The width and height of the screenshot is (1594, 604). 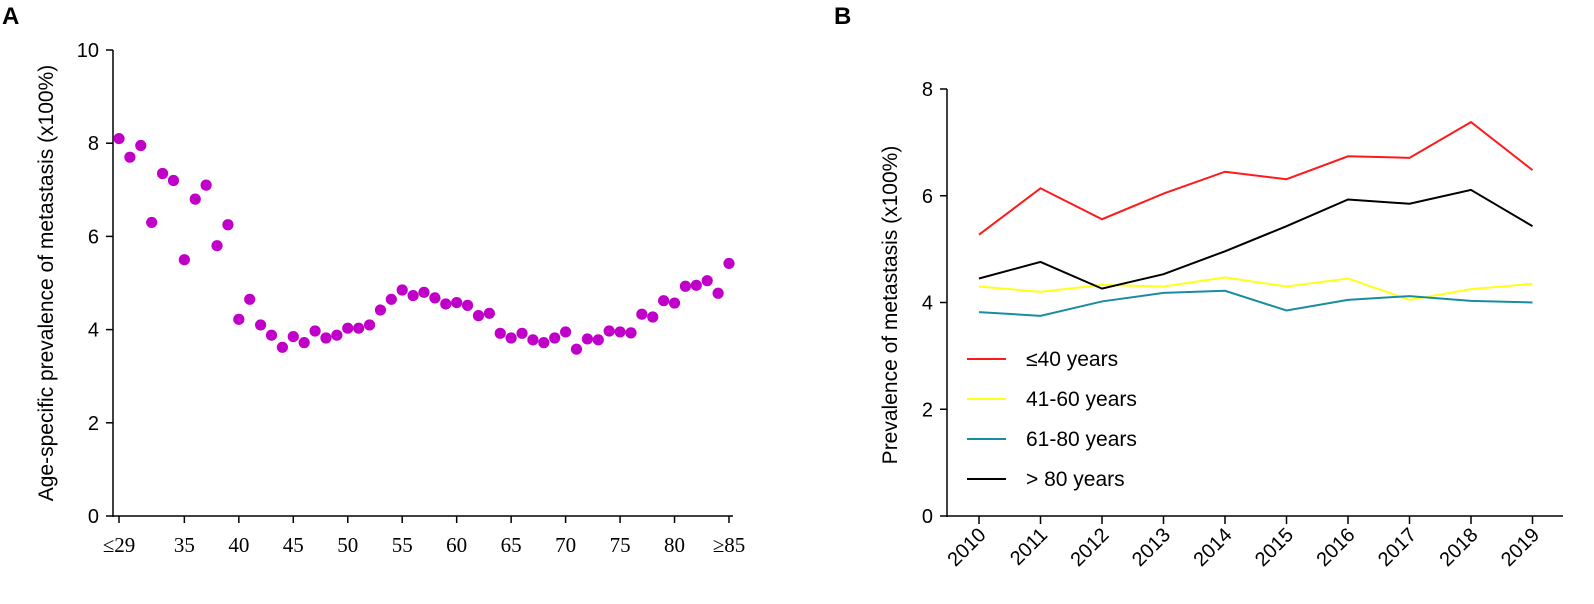 I want to click on chart-a-x-tick-label: 45, so click(x=293, y=545).